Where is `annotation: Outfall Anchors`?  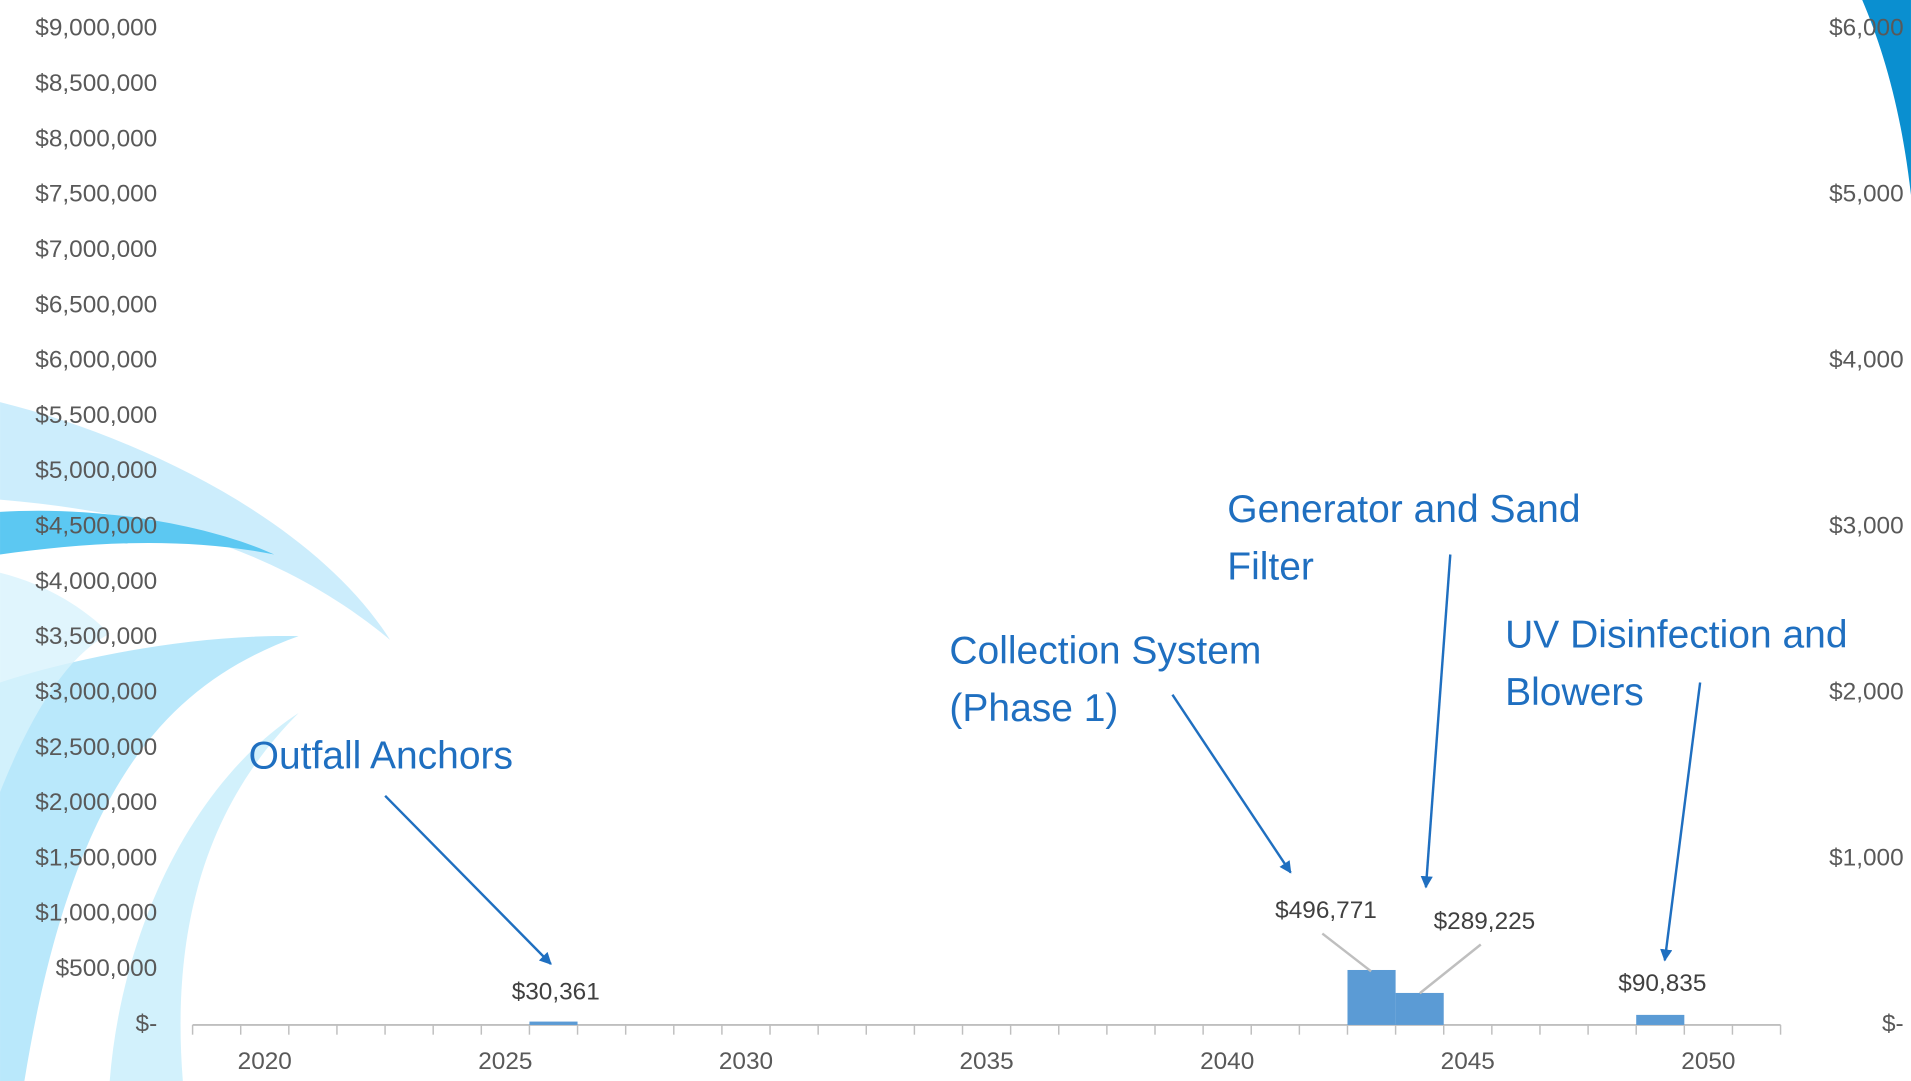
annotation: Outfall Anchors is located at coordinates (381, 755).